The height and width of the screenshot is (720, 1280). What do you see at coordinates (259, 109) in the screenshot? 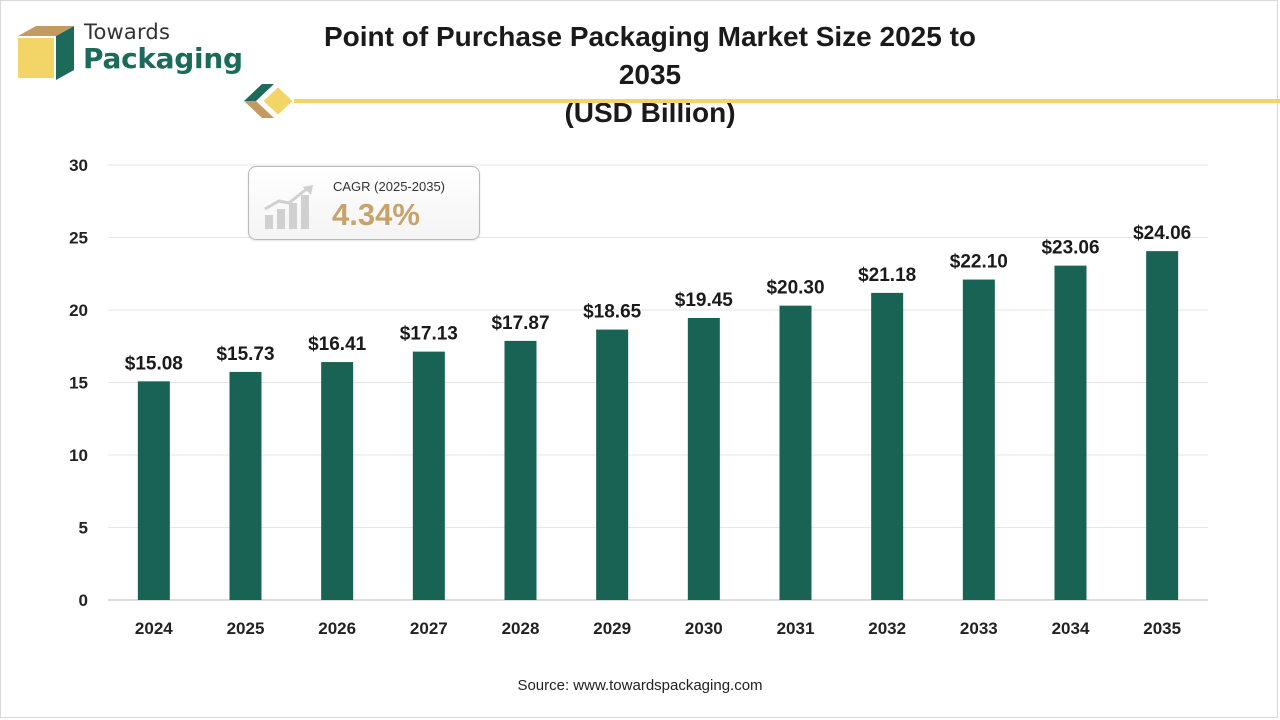
I see `divider-chevron-tan` at bounding box center [259, 109].